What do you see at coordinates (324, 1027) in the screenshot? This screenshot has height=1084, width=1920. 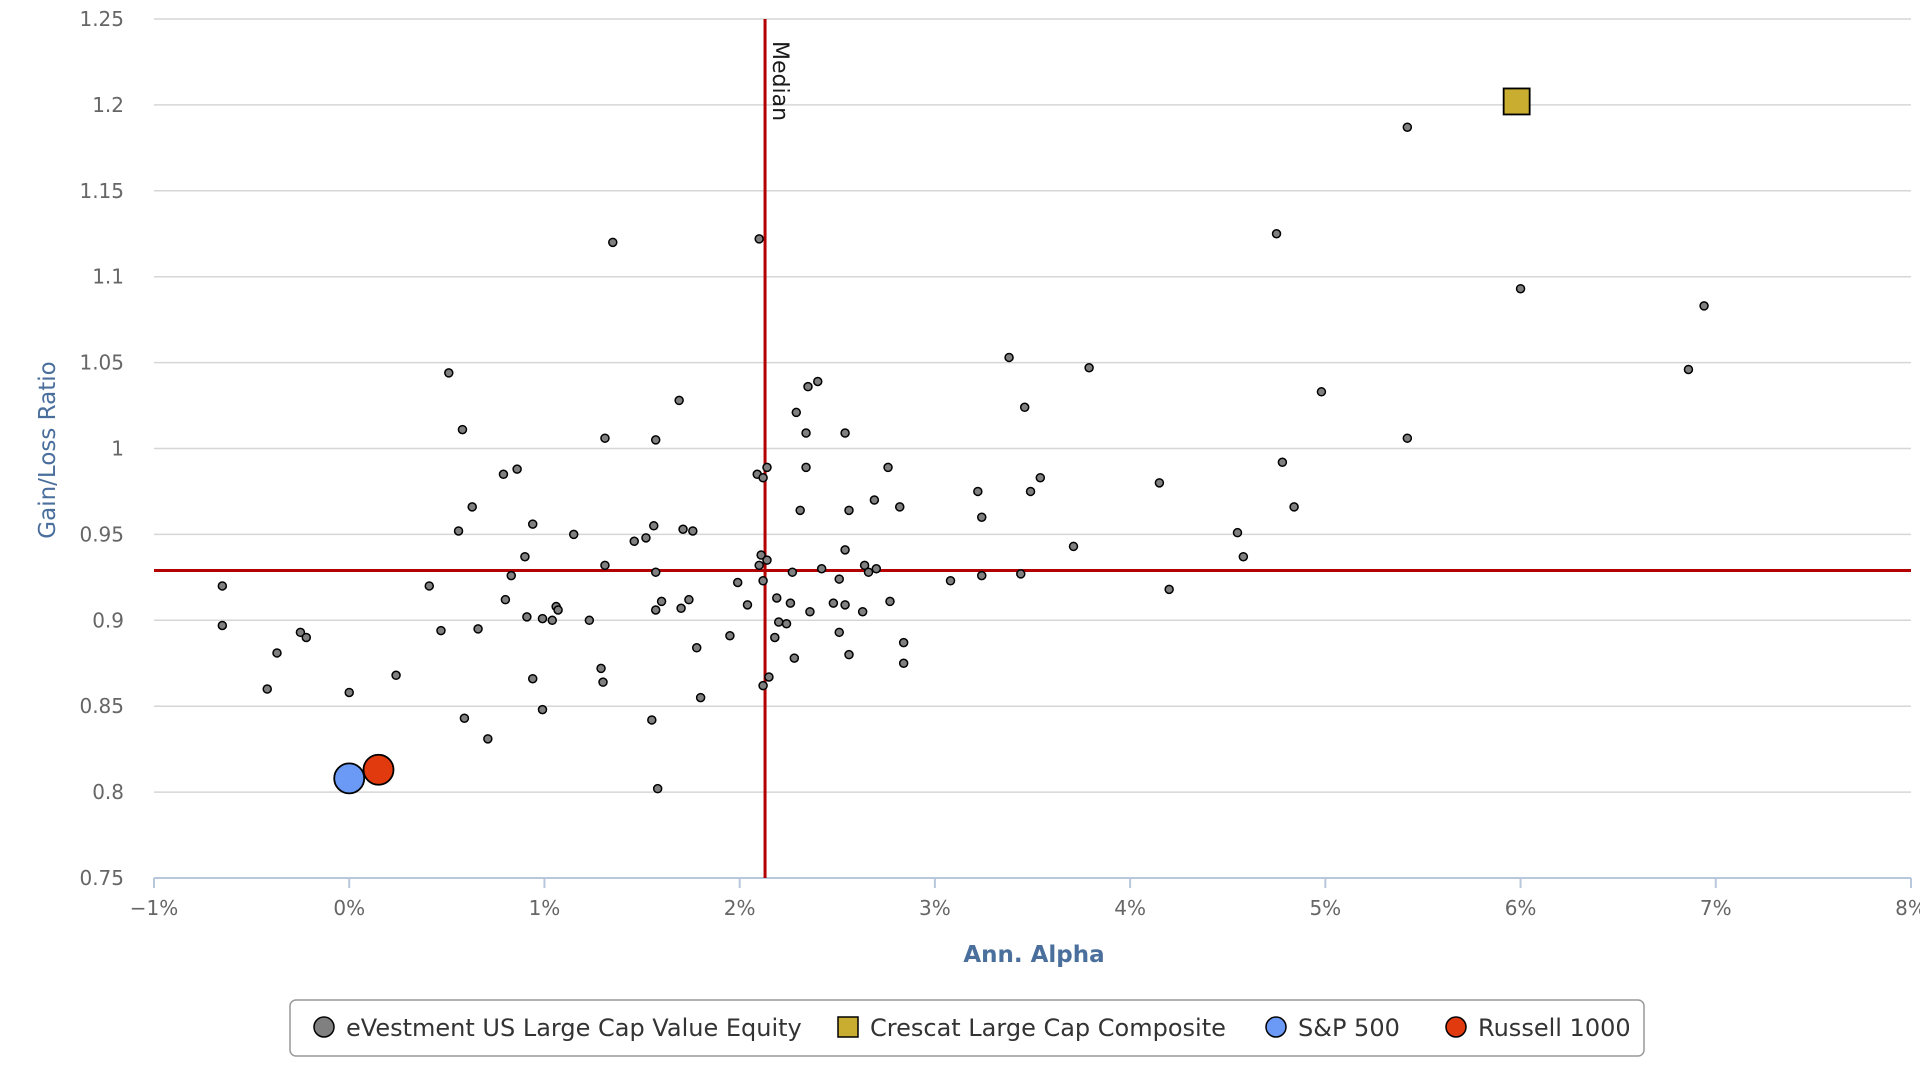 I see `legend-marker-circle-gray` at bounding box center [324, 1027].